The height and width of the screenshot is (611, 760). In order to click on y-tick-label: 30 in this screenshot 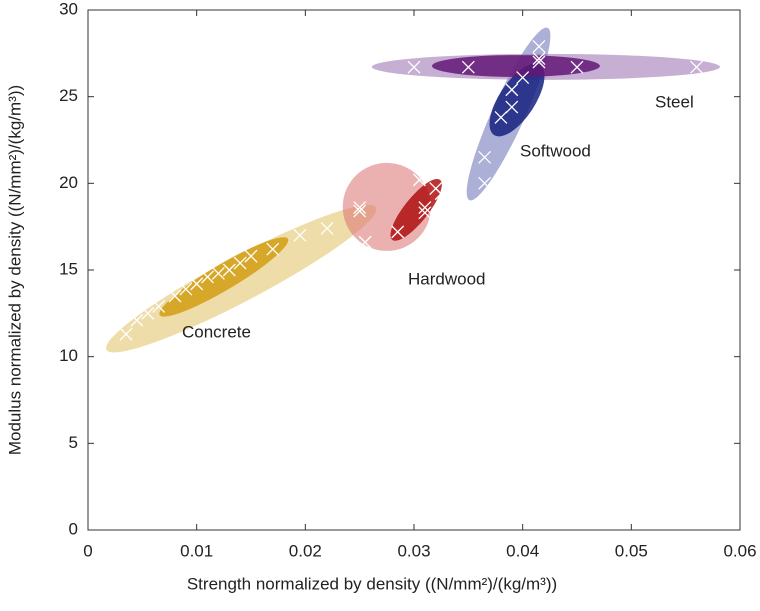, I will do `click(68, 9)`.